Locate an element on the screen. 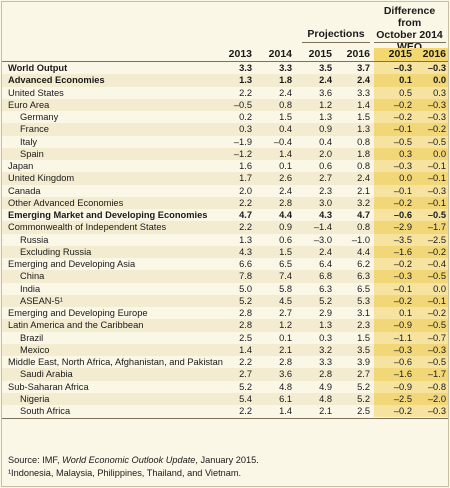 This screenshot has height=488, width=450. cell-value: –0.7 is located at coordinates (436, 337).